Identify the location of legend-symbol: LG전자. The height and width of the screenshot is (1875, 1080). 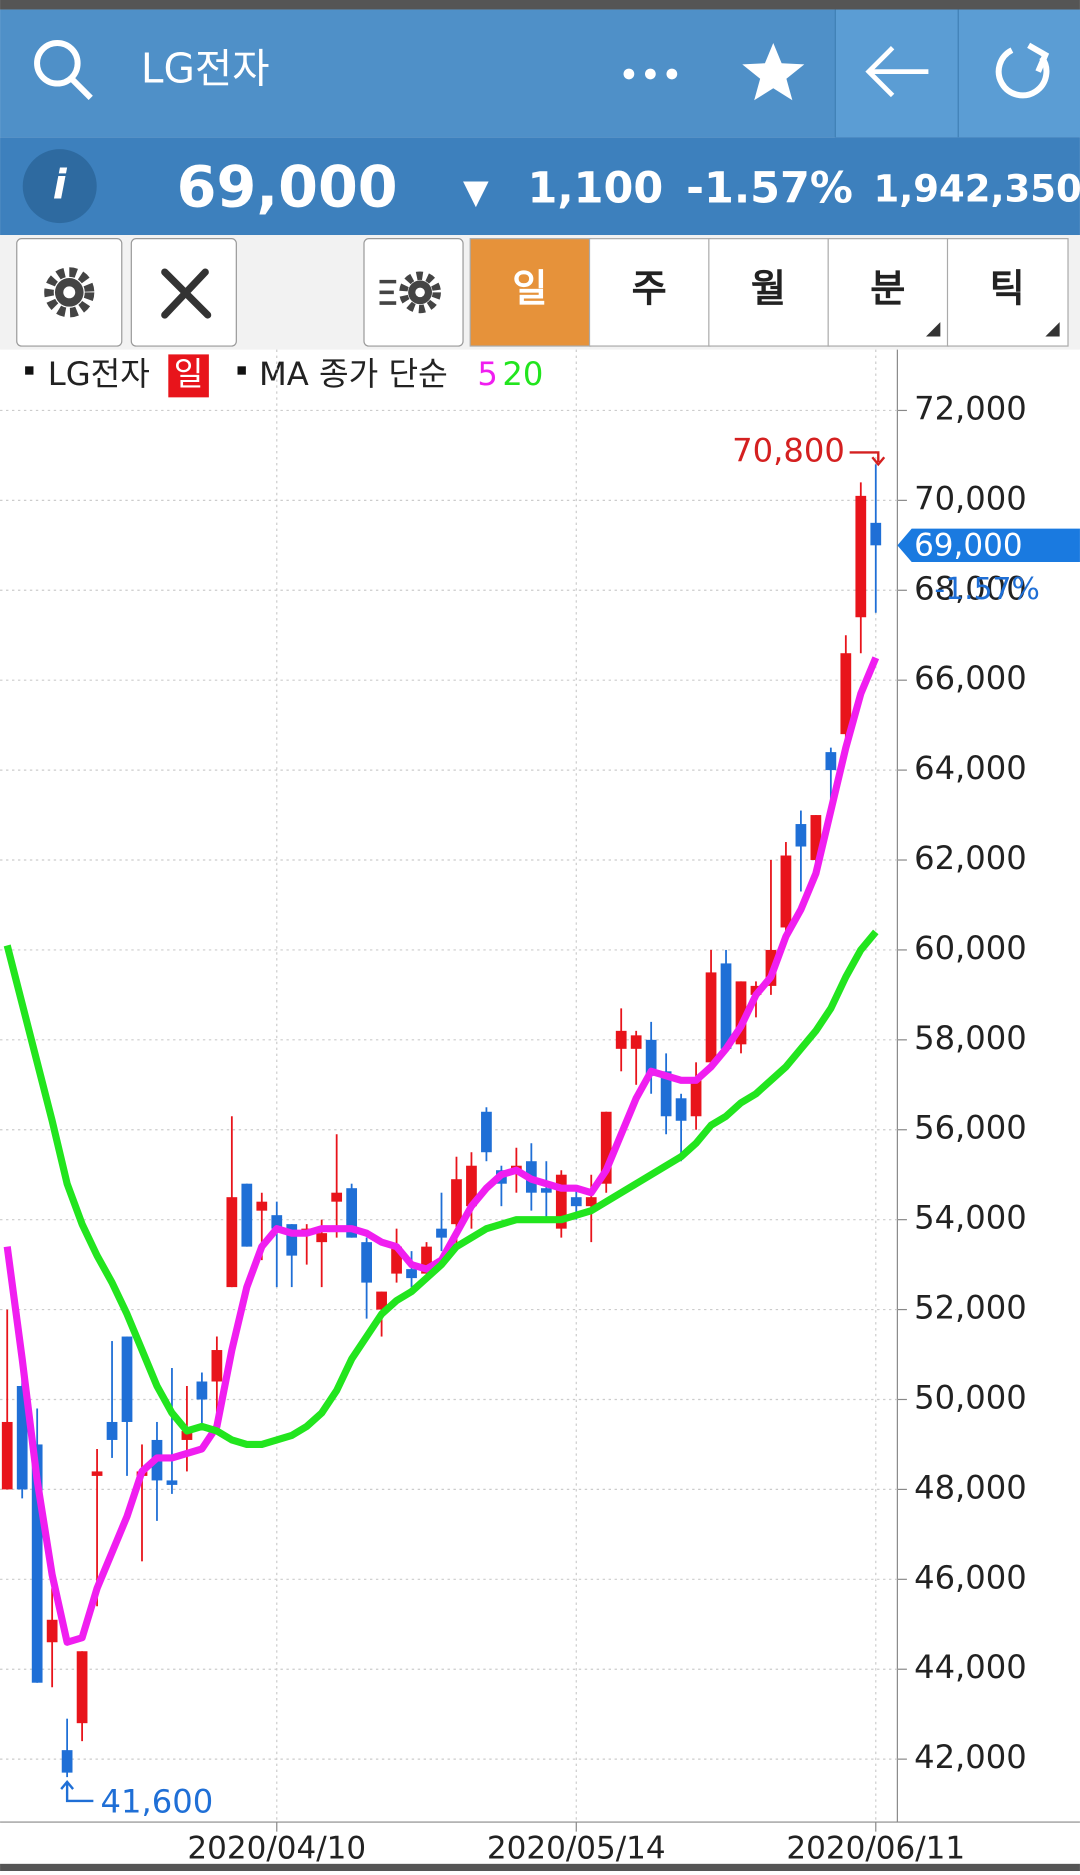
(99, 374).